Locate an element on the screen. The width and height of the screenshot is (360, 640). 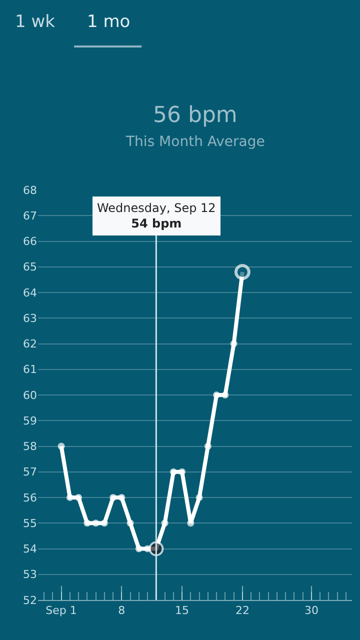
y-tick-label: 56 is located at coordinates (30, 497).